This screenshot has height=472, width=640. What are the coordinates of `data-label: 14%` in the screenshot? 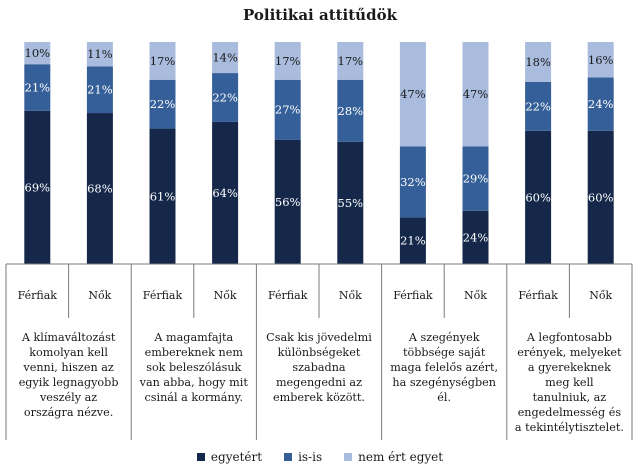 It's located at (225, 58).